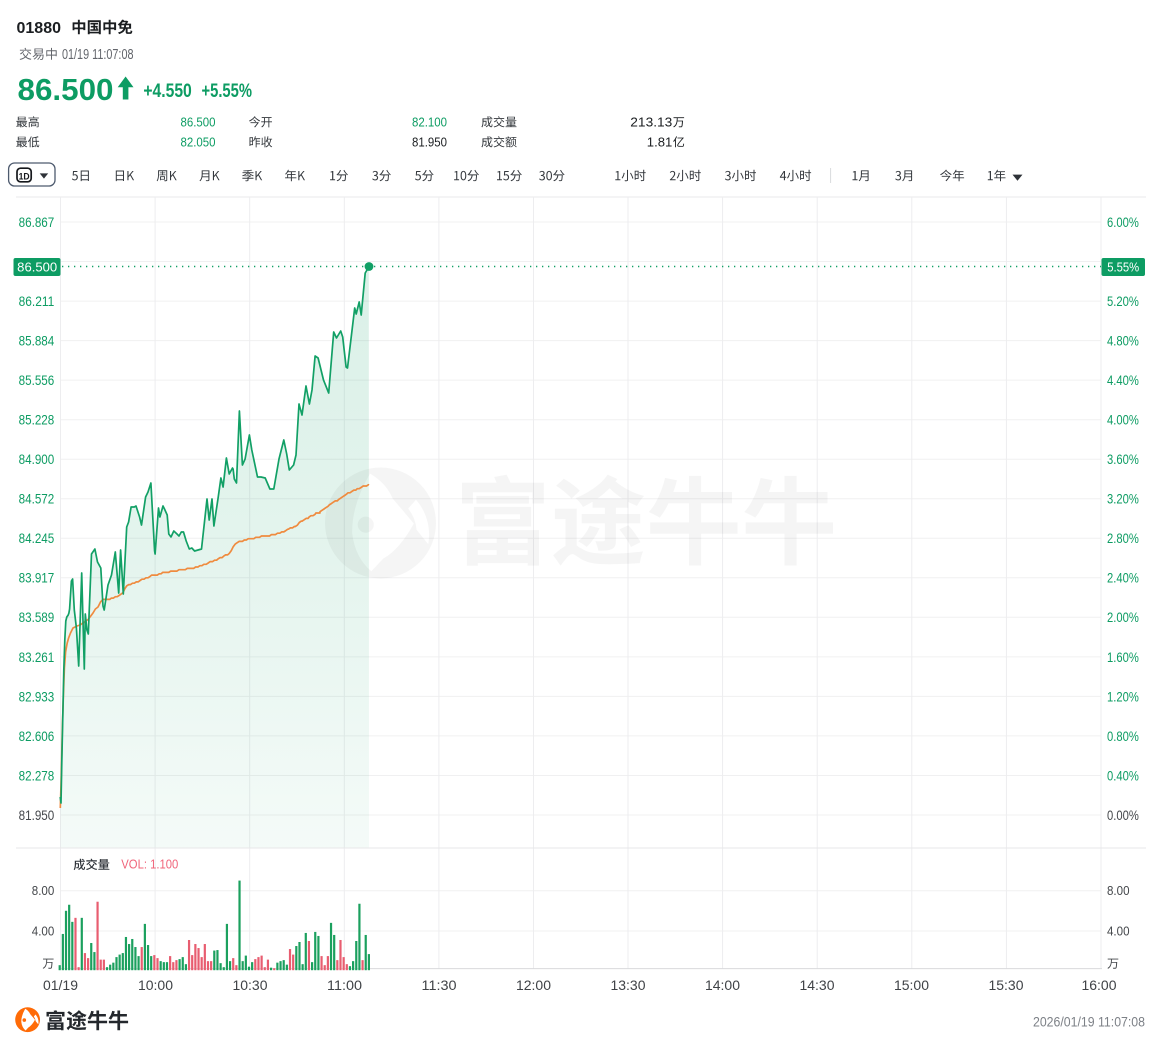 The width and height of the screenshot is (1162, 1047). What do you see at coordinates (60, 985) in the screenshot?
I see `svg-text: 01/19` at bounding box center [60, 985].